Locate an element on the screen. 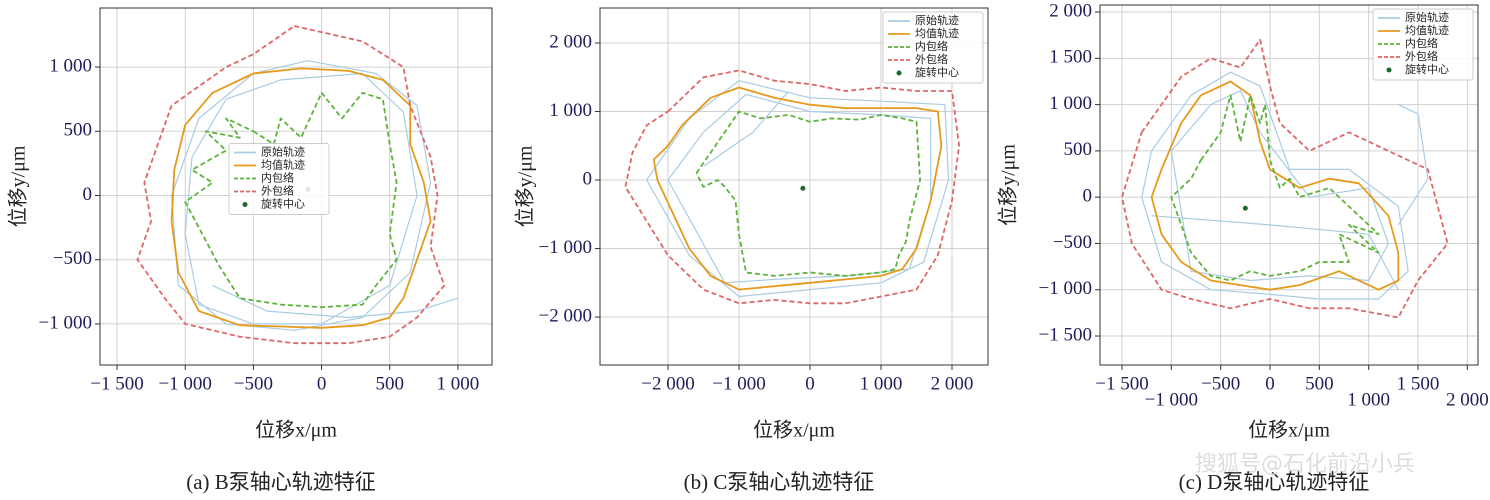  chart-title: (b) C泵轴心轨迹特征 is located at coordinates (779, 482).